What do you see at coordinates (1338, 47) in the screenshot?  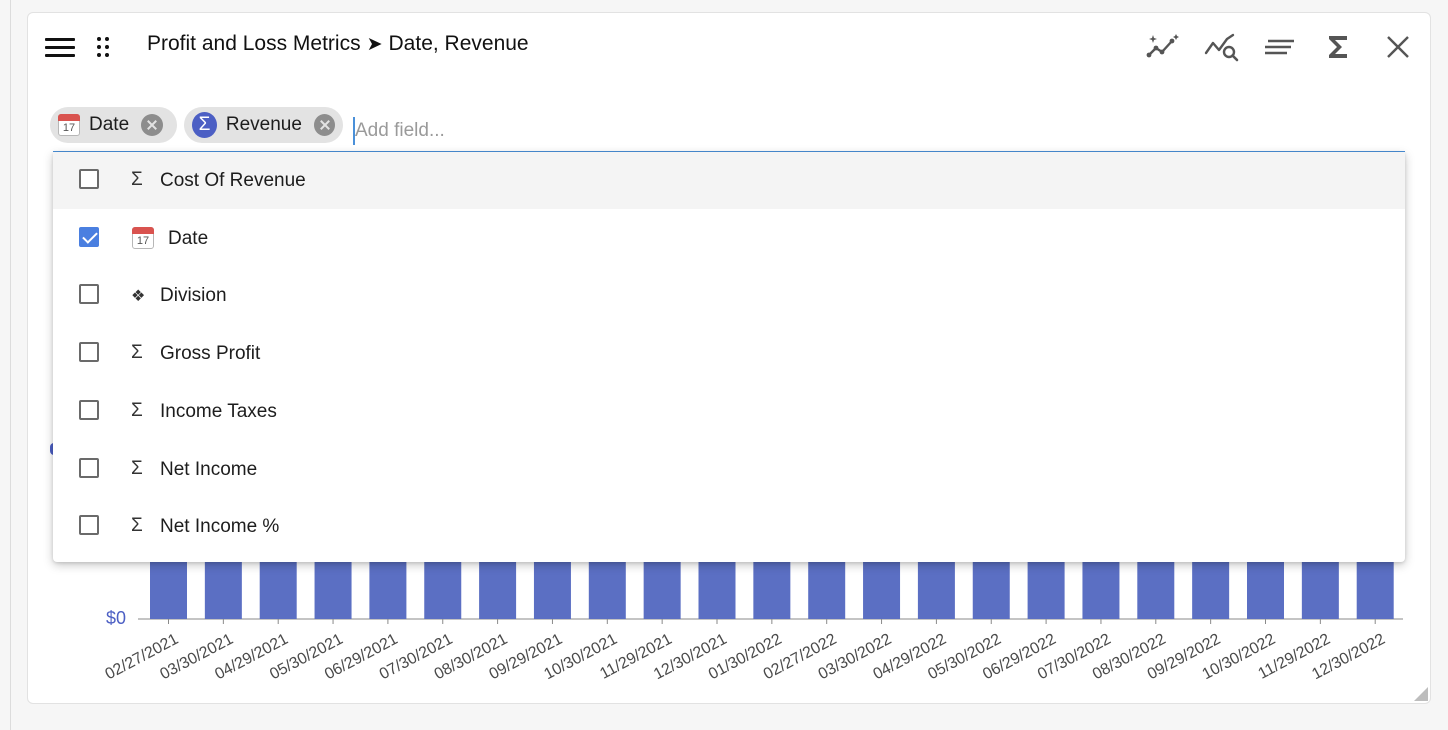 I see `sigma-icon` at bounding box center [1338, 47].